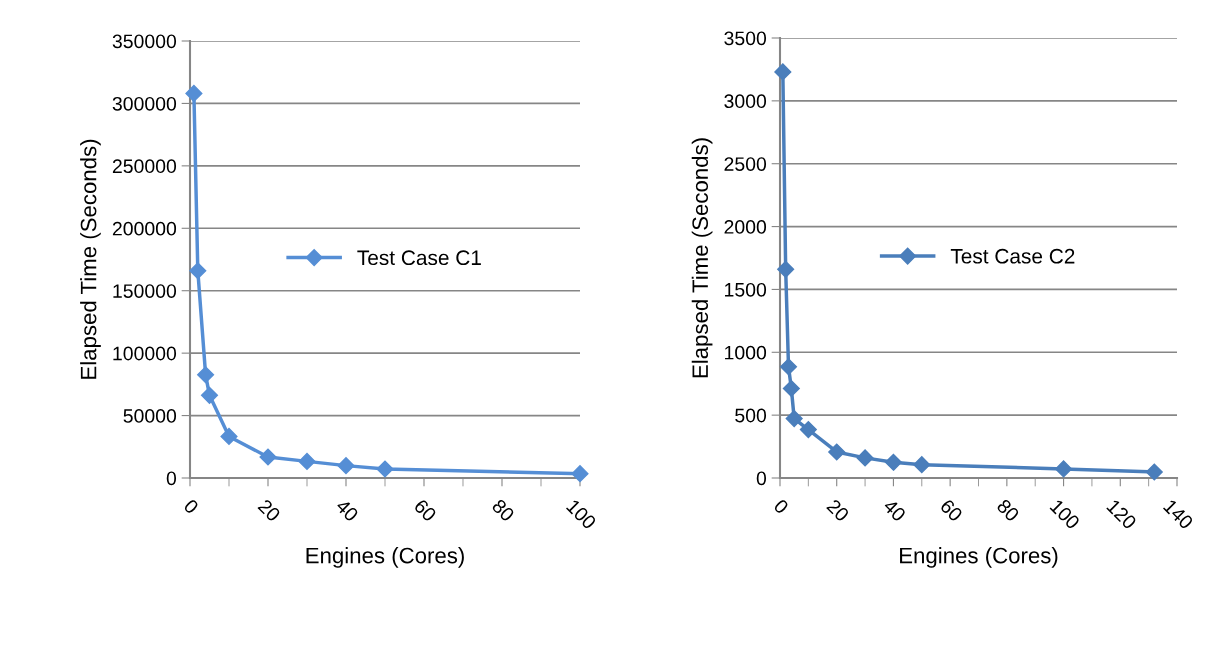 The width and height of the screenshot is (1210, 654). Describe the element at coordinates (144, 103) in the screenshot. I see `y-tick-label: 300000` at that location.